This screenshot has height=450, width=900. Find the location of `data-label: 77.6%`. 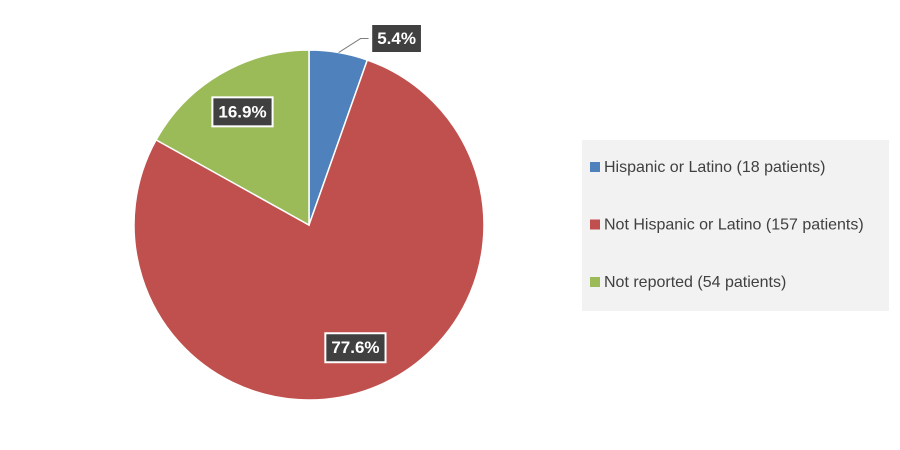

data-label: 77.6% is located at coordinates (355, 347).